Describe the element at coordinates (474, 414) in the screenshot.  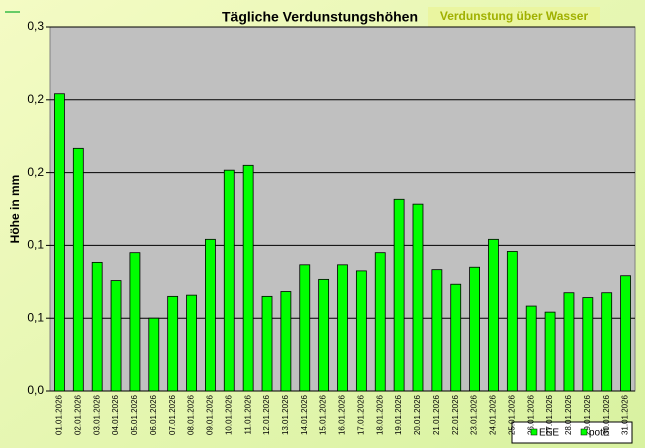
I see `x-tick-label: 23.01.2026` at that location.